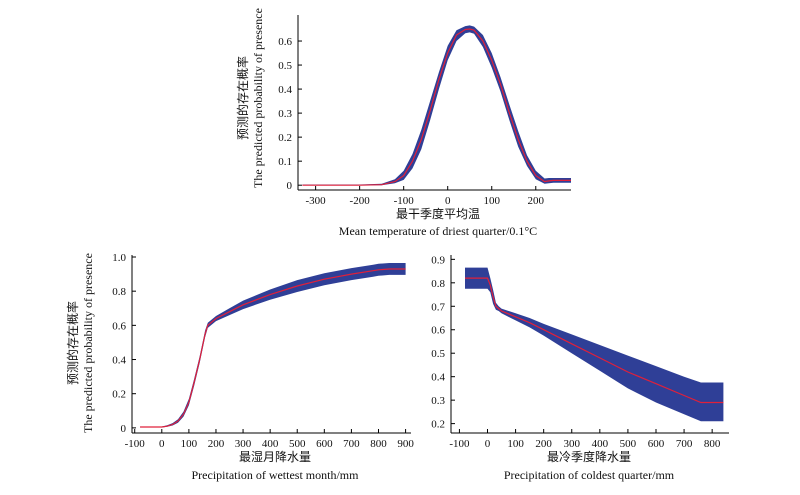 This screenshot has width=800, height=495. What do you see at coordinates (589, 475) in the screenshot?
I see `x-axis-title-en: Precipitation of coldest quarter/mm` at bounding box center [589, 475].